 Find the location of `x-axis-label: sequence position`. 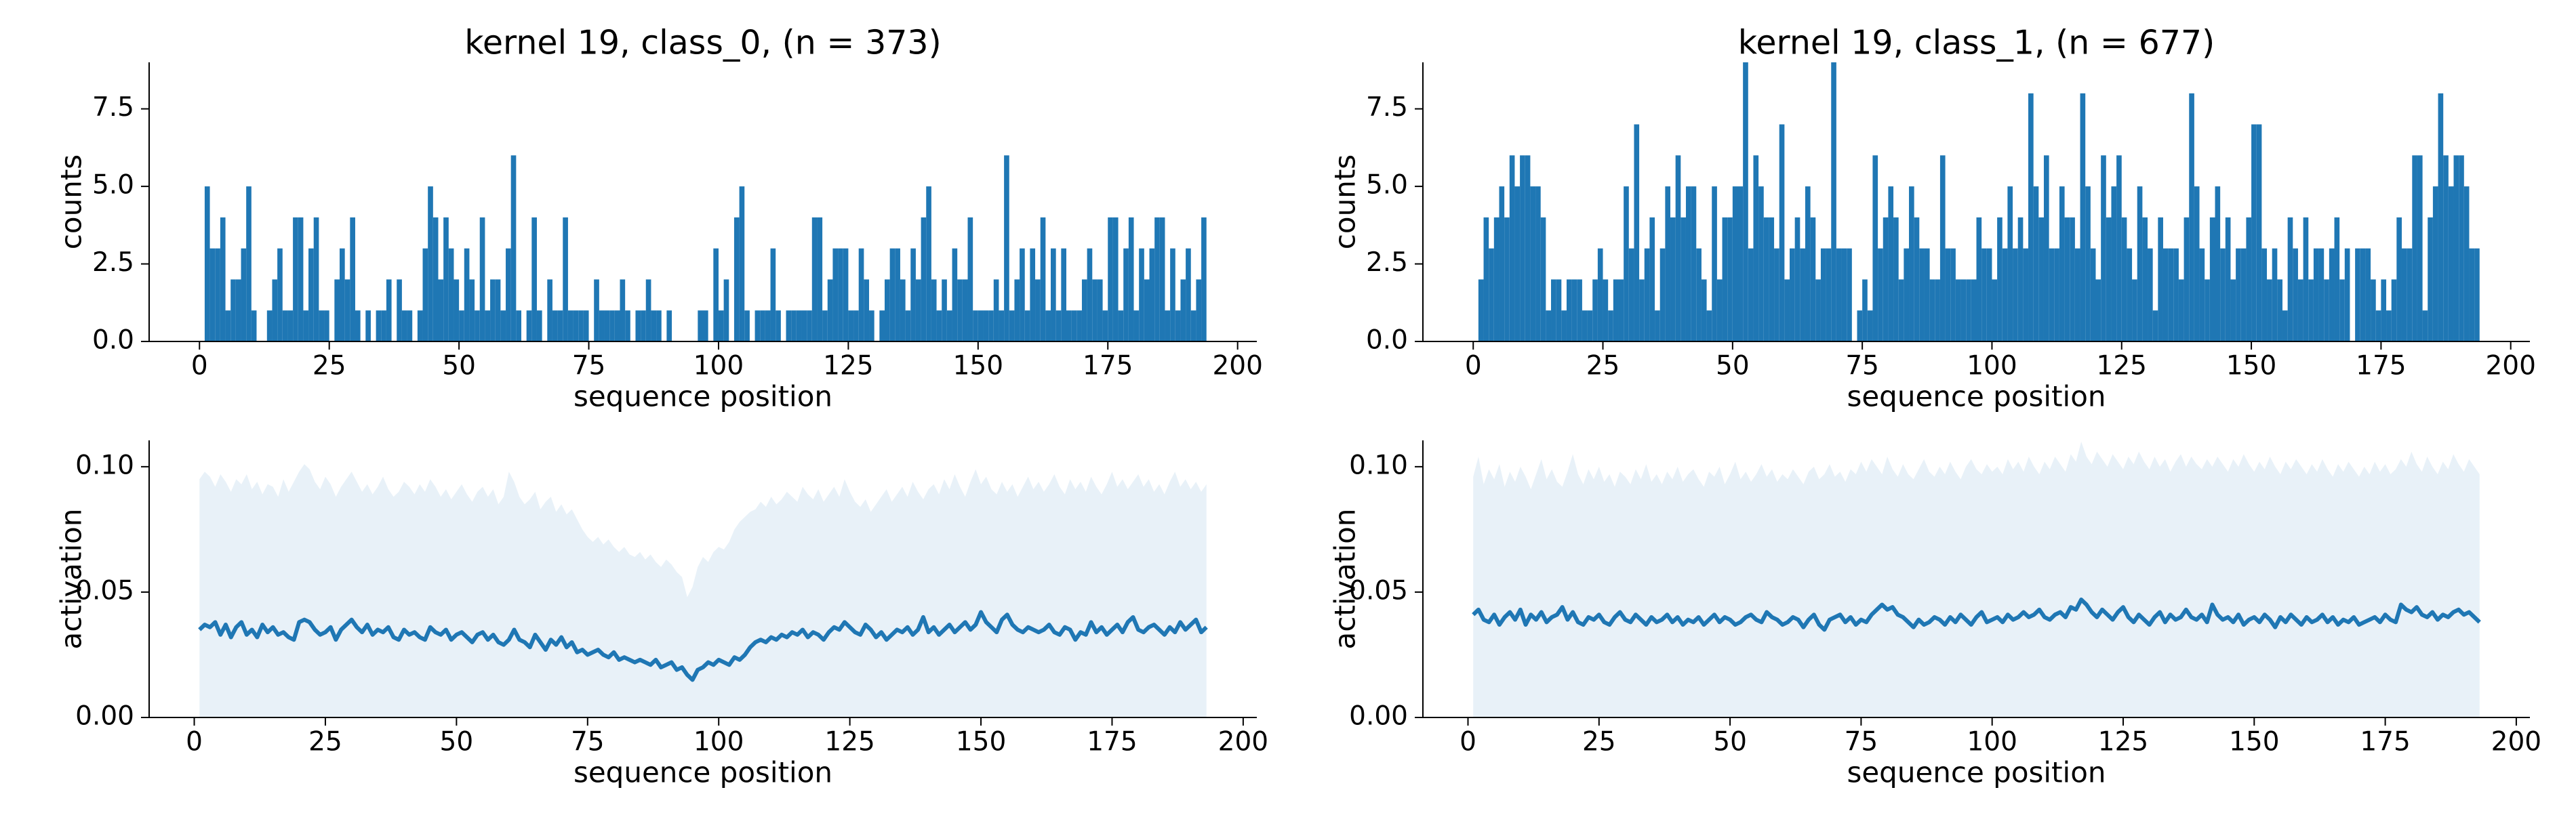

x-axis-label: sequence position is located at coordinates (702, 396).